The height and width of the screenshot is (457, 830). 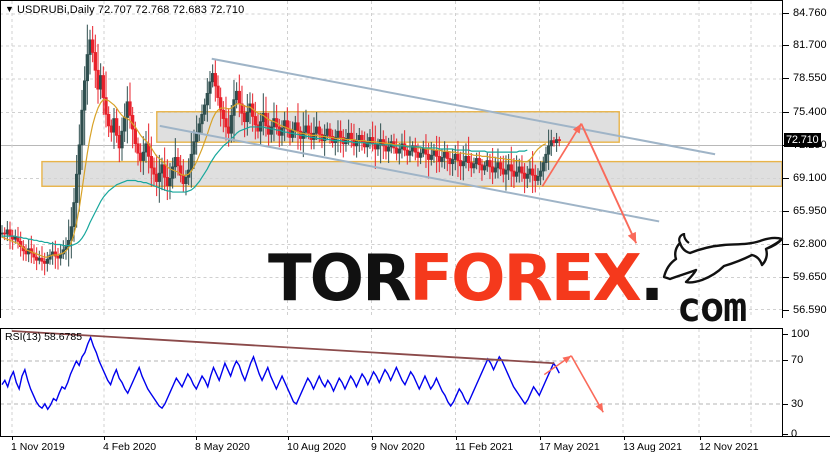 What do you see at coordinates (797, 360) in the screenshot?
I see `rsi-tick-label: 70` at bounding box center [797, 360].